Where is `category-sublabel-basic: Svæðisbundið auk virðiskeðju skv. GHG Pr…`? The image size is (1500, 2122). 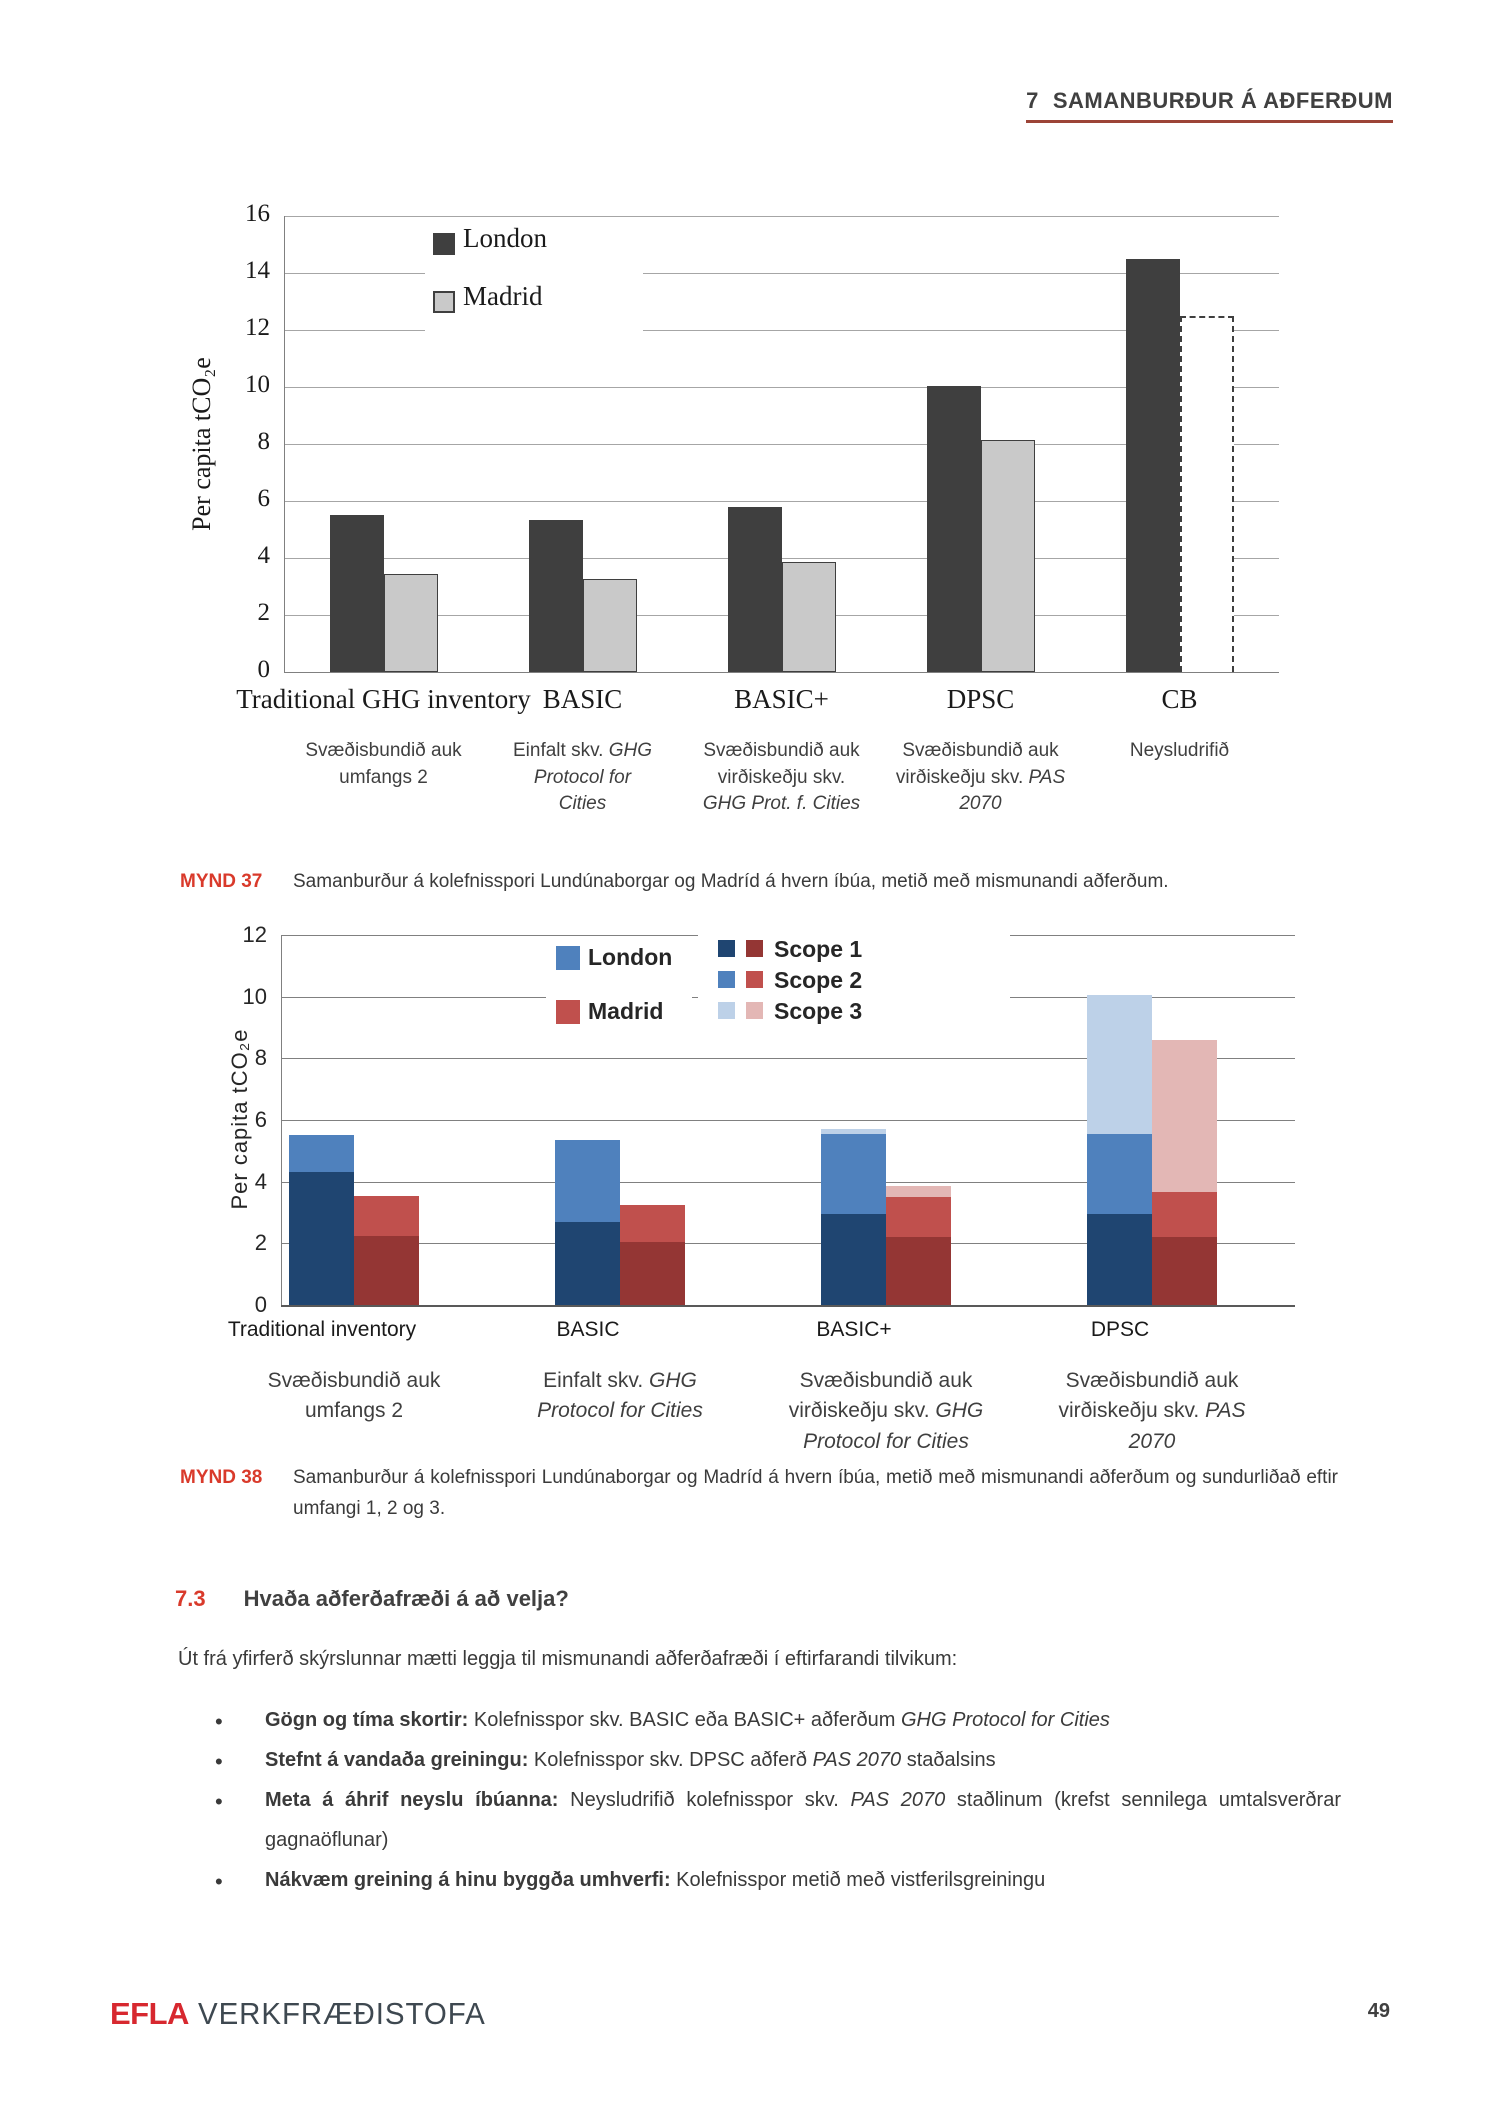
category-sublabel-basic: Svæðisbundið auk virðiskeðju skv. GHG Pr… is located at coordinates (886, 1411).